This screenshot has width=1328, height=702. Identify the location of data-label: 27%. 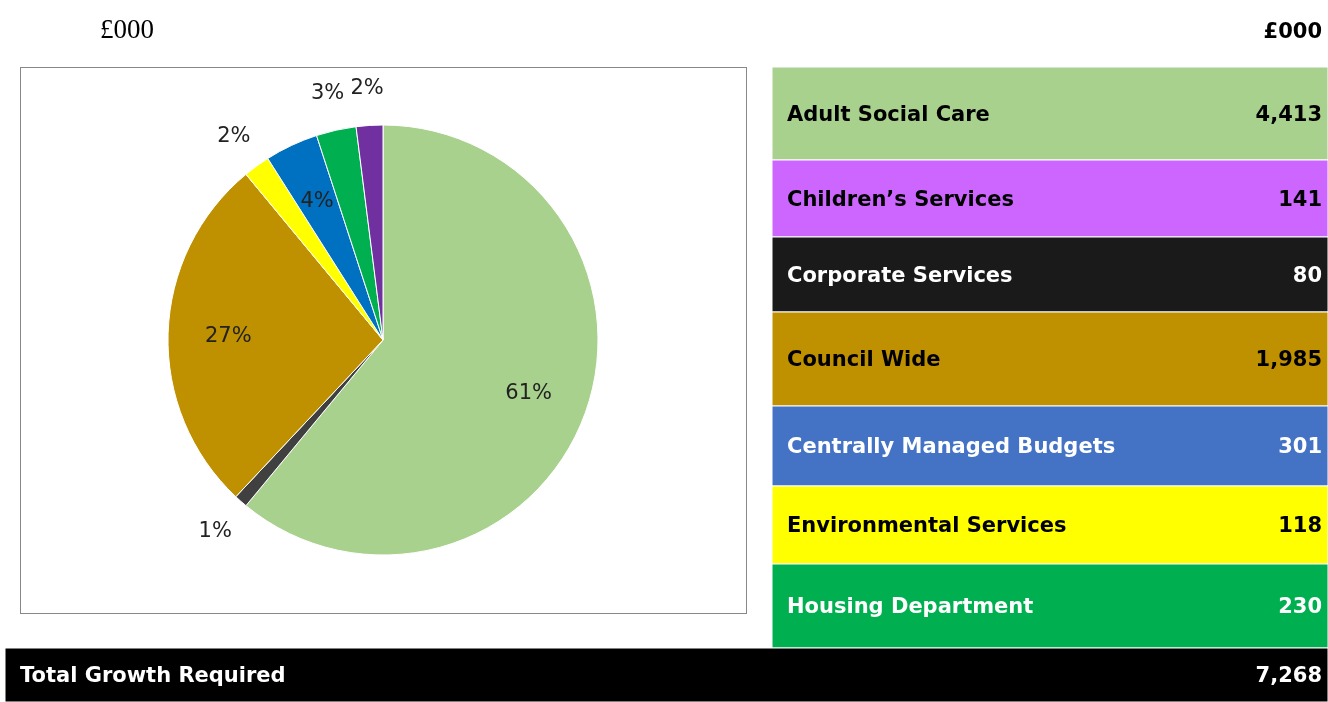
(228, 335).